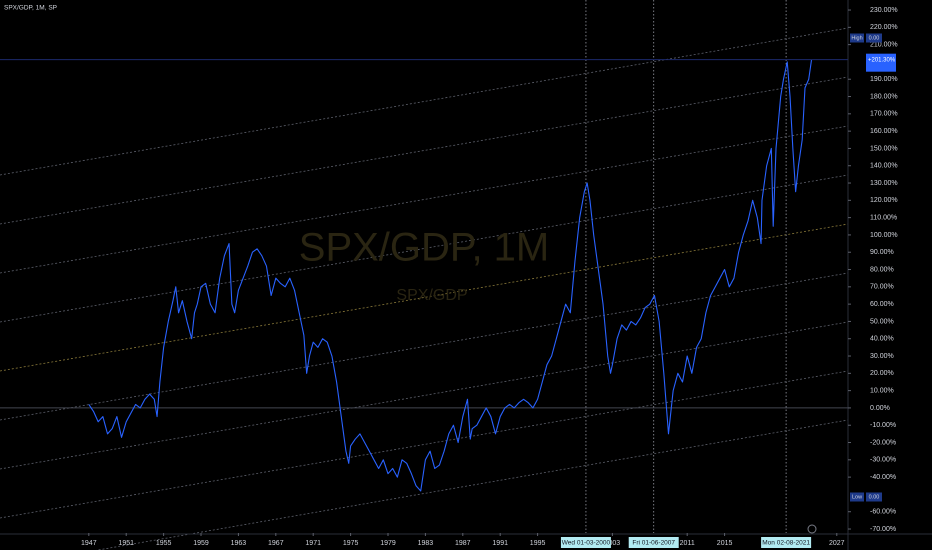 The height and width of the screenshot is (550, 932). What do you see at coordinates (351, 543) in the screenshot?
I see `x-tick-label: 1975` at bounding box center [351, 543].